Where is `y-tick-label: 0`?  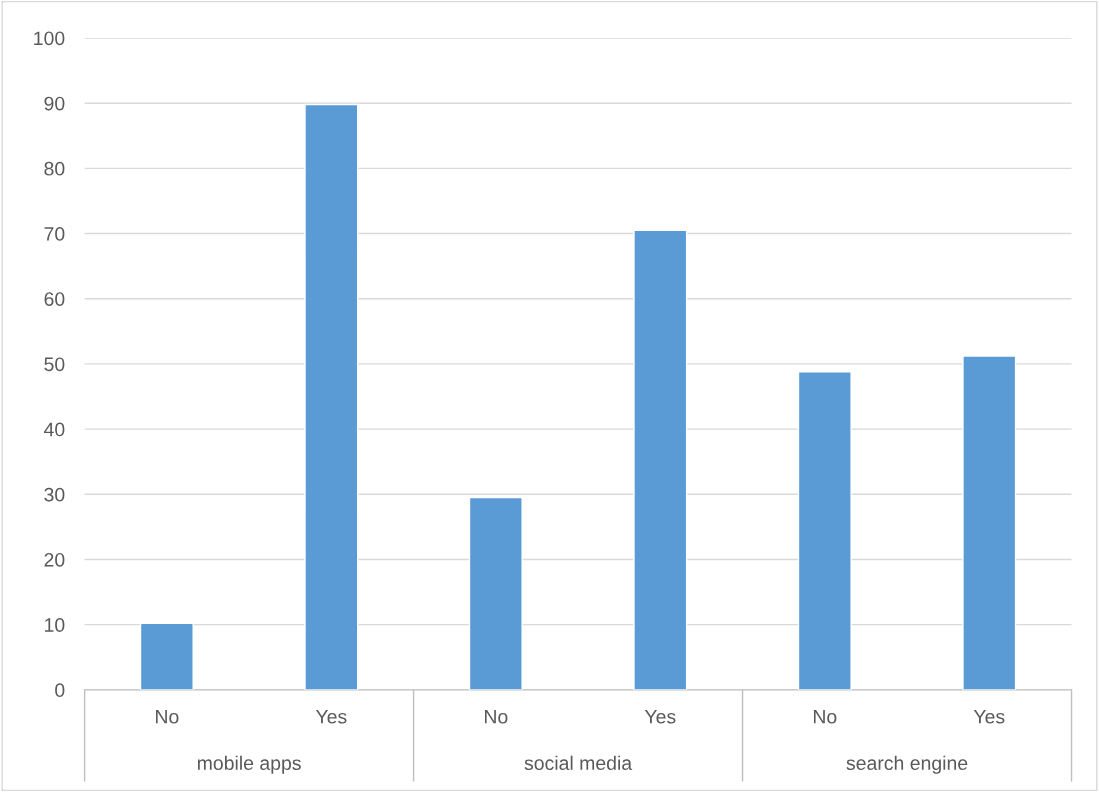
y-tick-label: 0 is located at coordinates (60, 690).